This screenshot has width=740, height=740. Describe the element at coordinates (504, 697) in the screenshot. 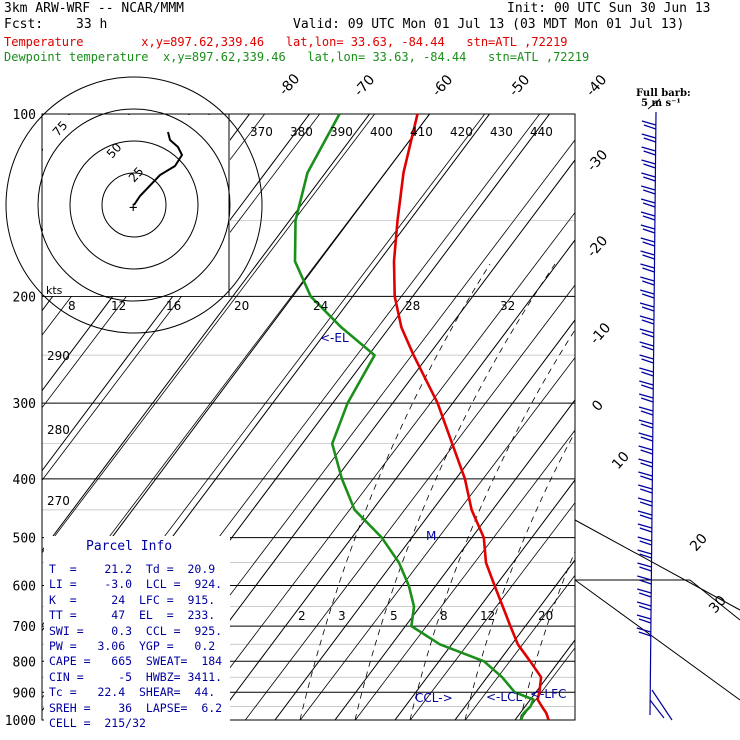

I see `sounding-annotation: <-LCL` at that location.